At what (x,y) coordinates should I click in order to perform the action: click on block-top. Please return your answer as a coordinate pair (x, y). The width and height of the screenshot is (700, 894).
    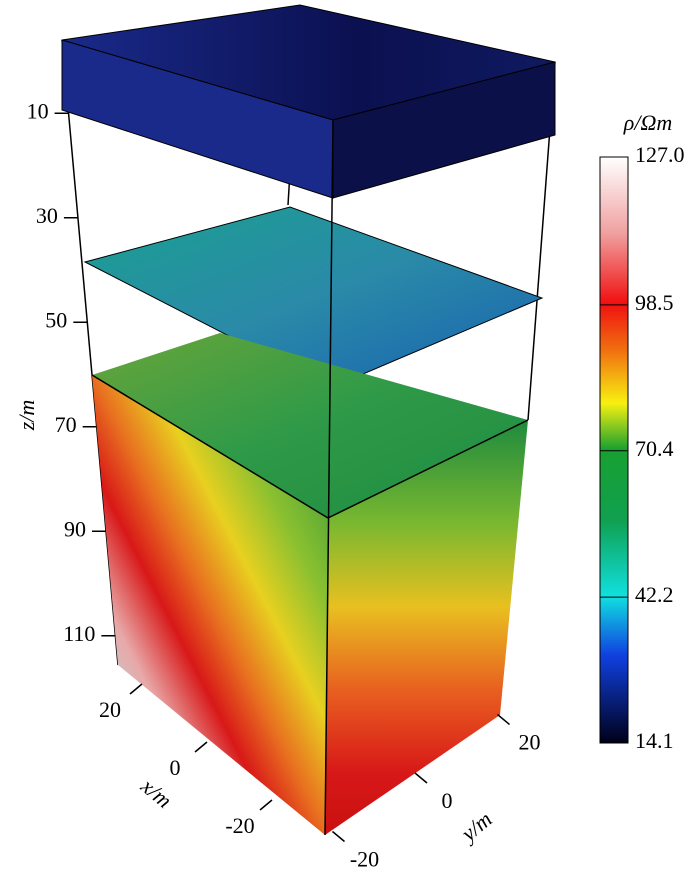
    Looking at the image, I should click on (310, 425).